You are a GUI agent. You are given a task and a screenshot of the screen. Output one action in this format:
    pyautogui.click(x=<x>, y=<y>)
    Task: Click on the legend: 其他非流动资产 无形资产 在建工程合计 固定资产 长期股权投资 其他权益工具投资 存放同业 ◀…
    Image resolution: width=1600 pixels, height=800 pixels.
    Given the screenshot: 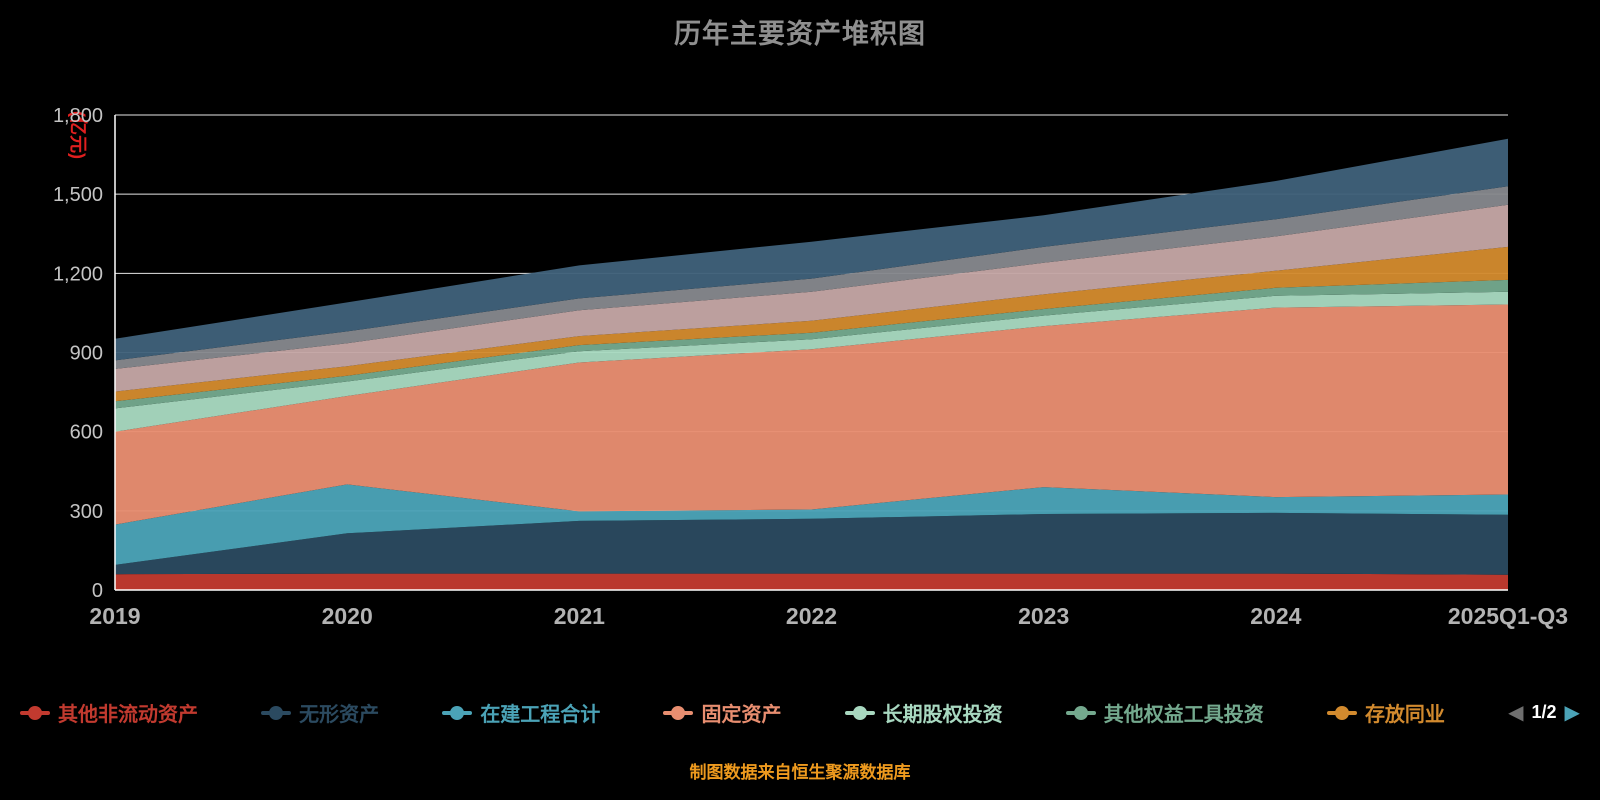 What is the action you would take?
    pyautogui.click(x=800, y=712)
    